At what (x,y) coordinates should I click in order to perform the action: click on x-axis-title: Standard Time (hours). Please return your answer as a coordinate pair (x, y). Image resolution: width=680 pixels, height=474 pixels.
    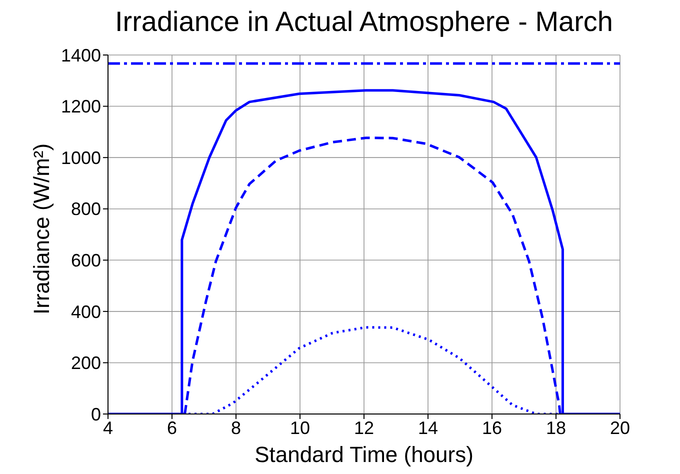
    Looking at the image, I should click on (364, 454).